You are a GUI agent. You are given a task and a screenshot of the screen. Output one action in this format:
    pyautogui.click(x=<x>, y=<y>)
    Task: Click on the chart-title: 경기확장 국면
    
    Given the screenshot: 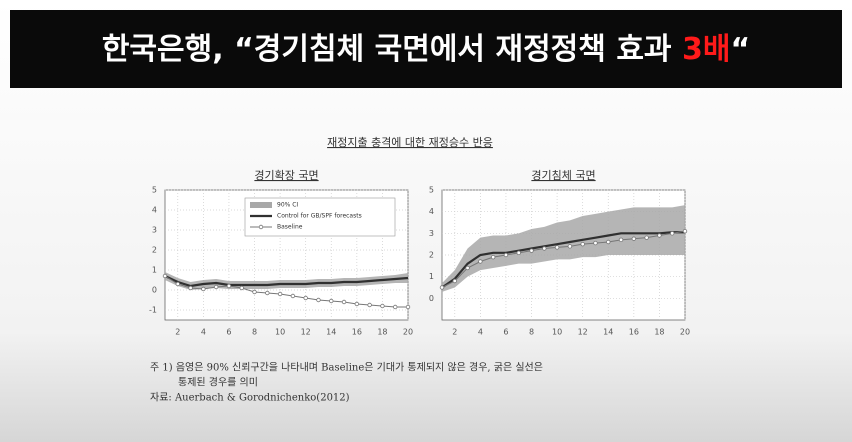 What is the action you would take?
    pyautogui.click(x=286, y=175)
    